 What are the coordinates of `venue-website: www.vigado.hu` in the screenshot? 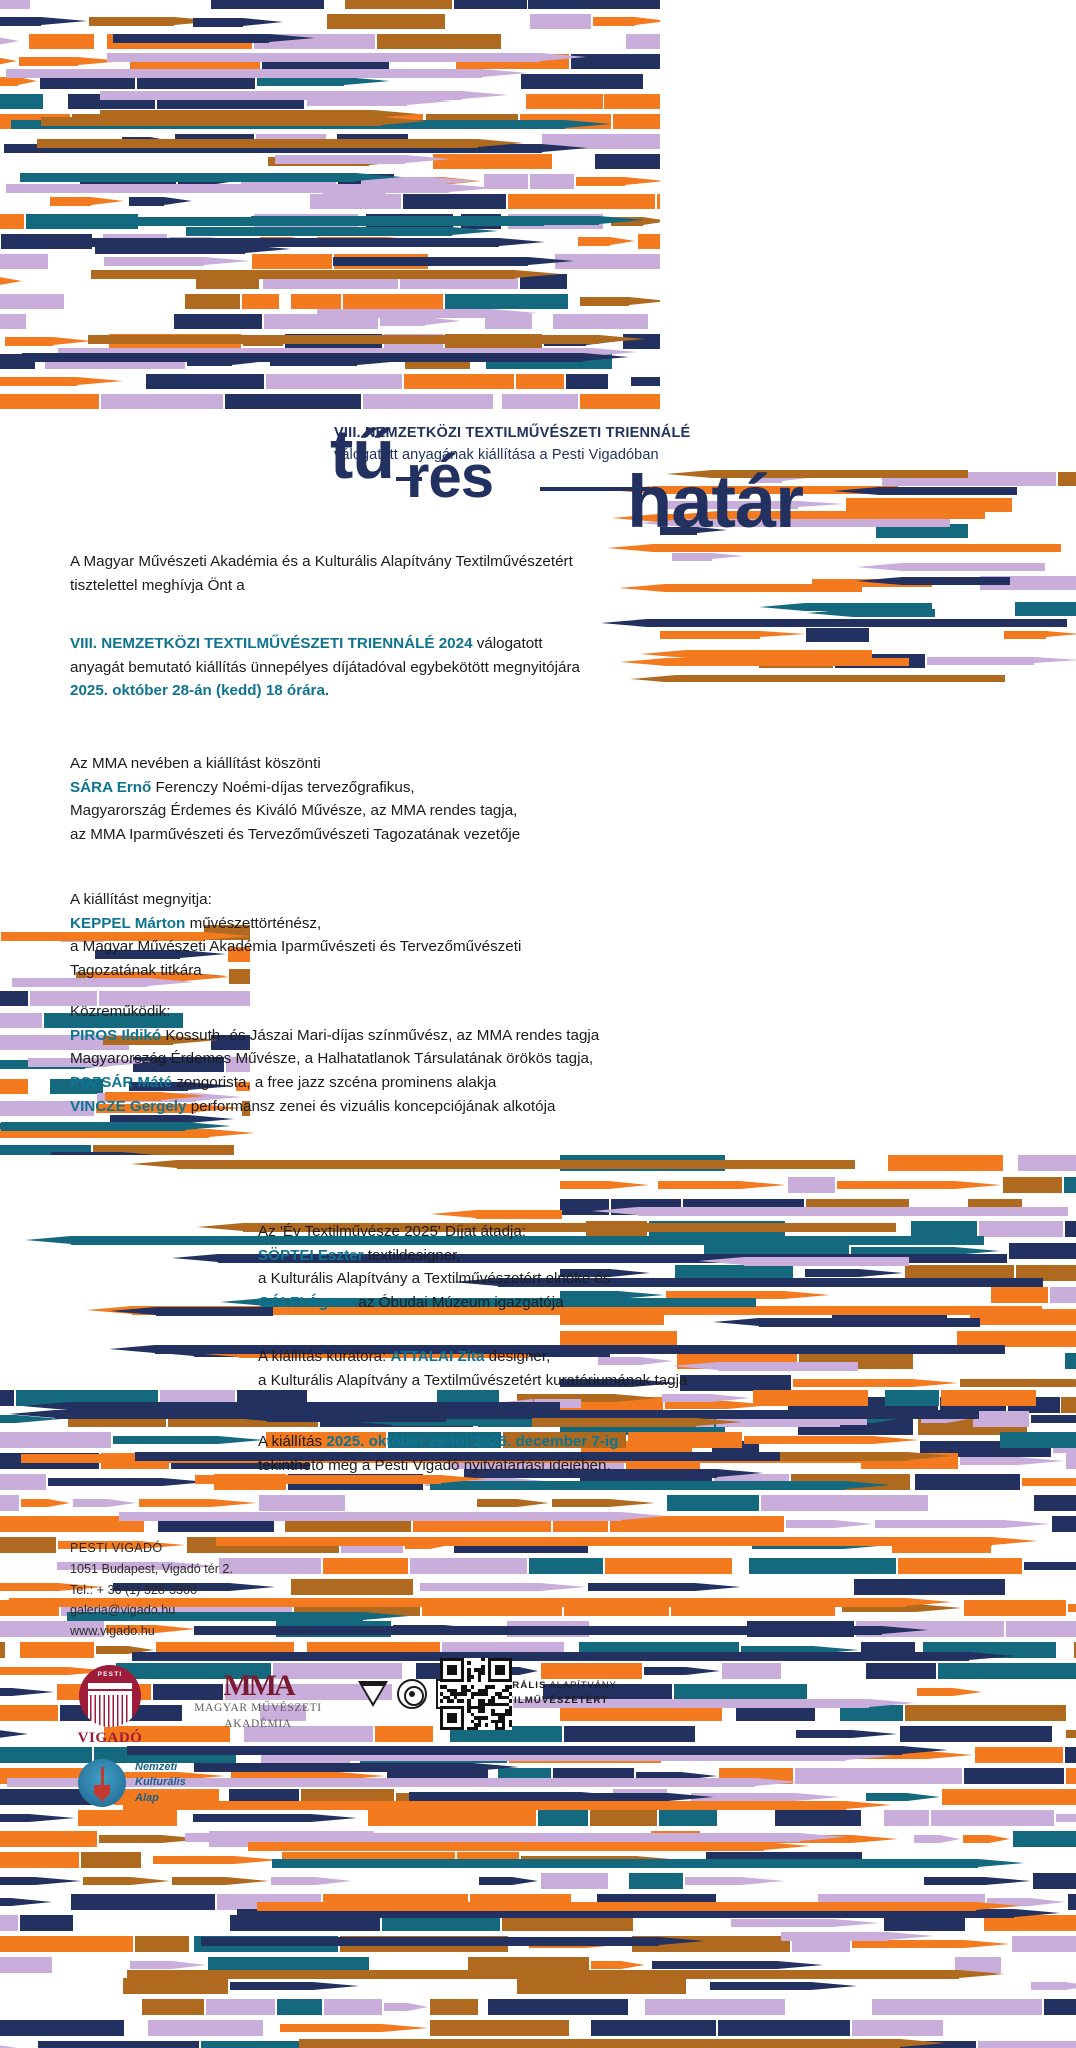 It's located at (112, 1631).